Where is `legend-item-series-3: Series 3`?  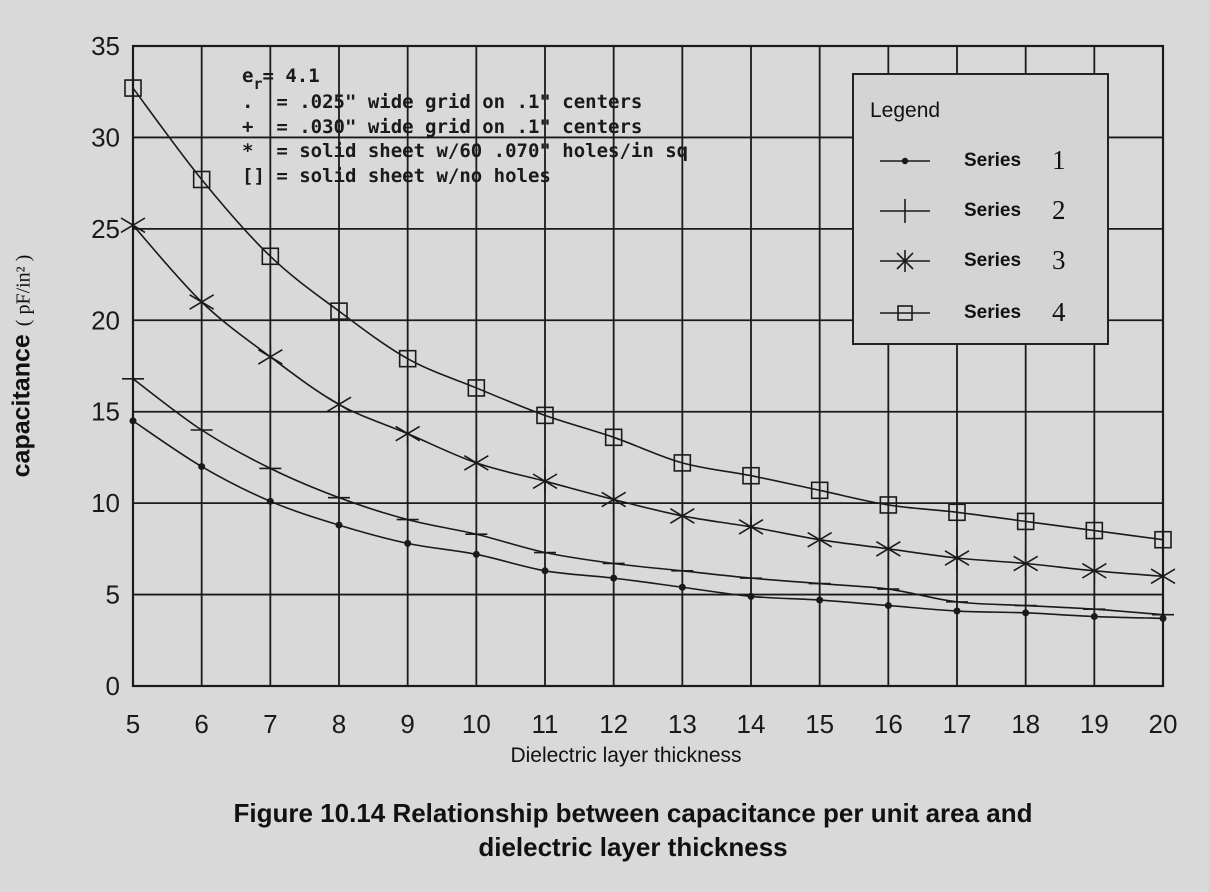 legend-item-series-3: Series 3 is located at coordinates (988, 261).